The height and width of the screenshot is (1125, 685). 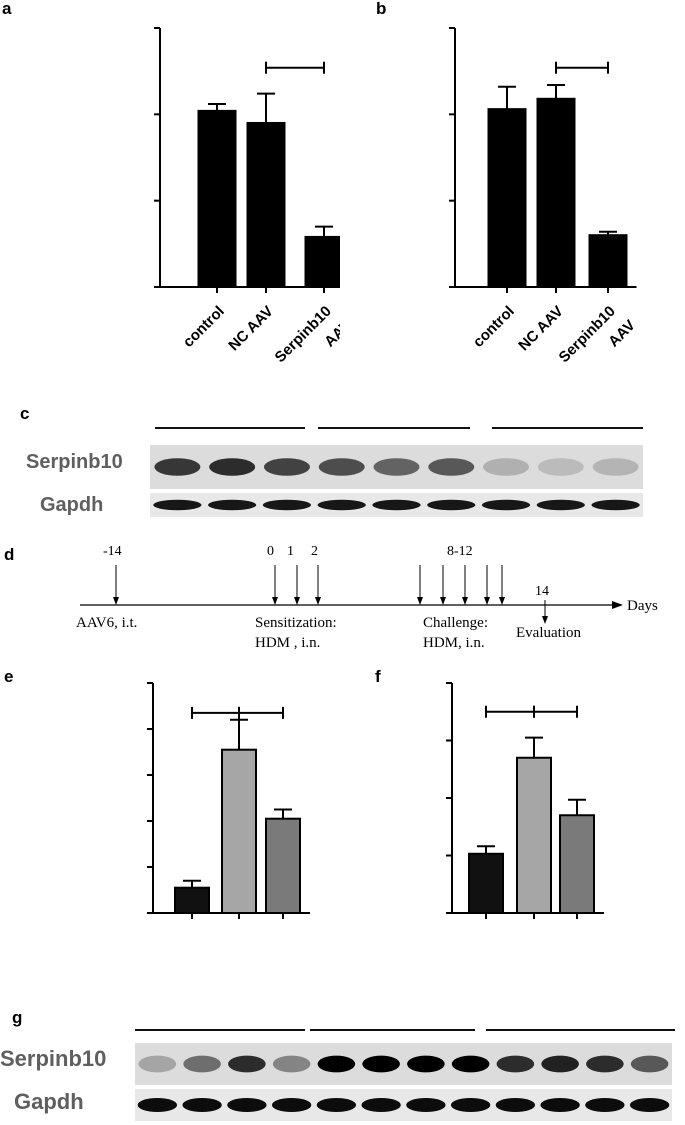 What do you see at coordinates (548, 633) in the screenshot?
I see `timeline-label-evaluation: Evaluation` at bounding box center [548, 633].